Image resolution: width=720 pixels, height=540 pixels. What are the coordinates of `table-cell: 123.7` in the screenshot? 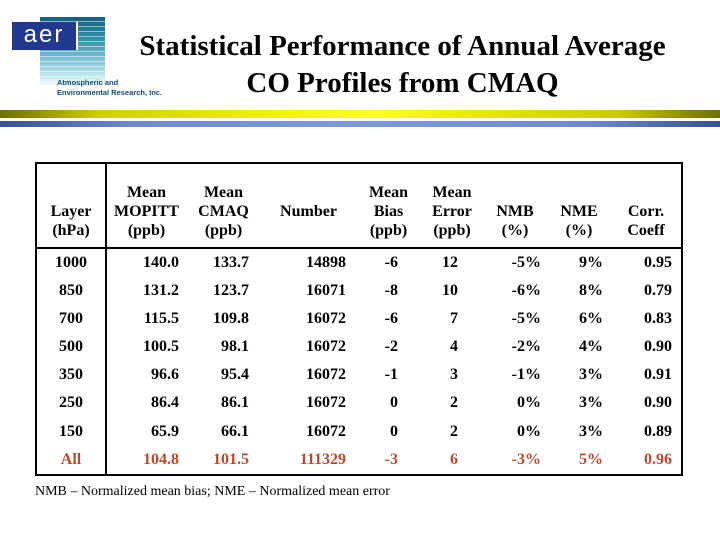 It's located at (231, 291).